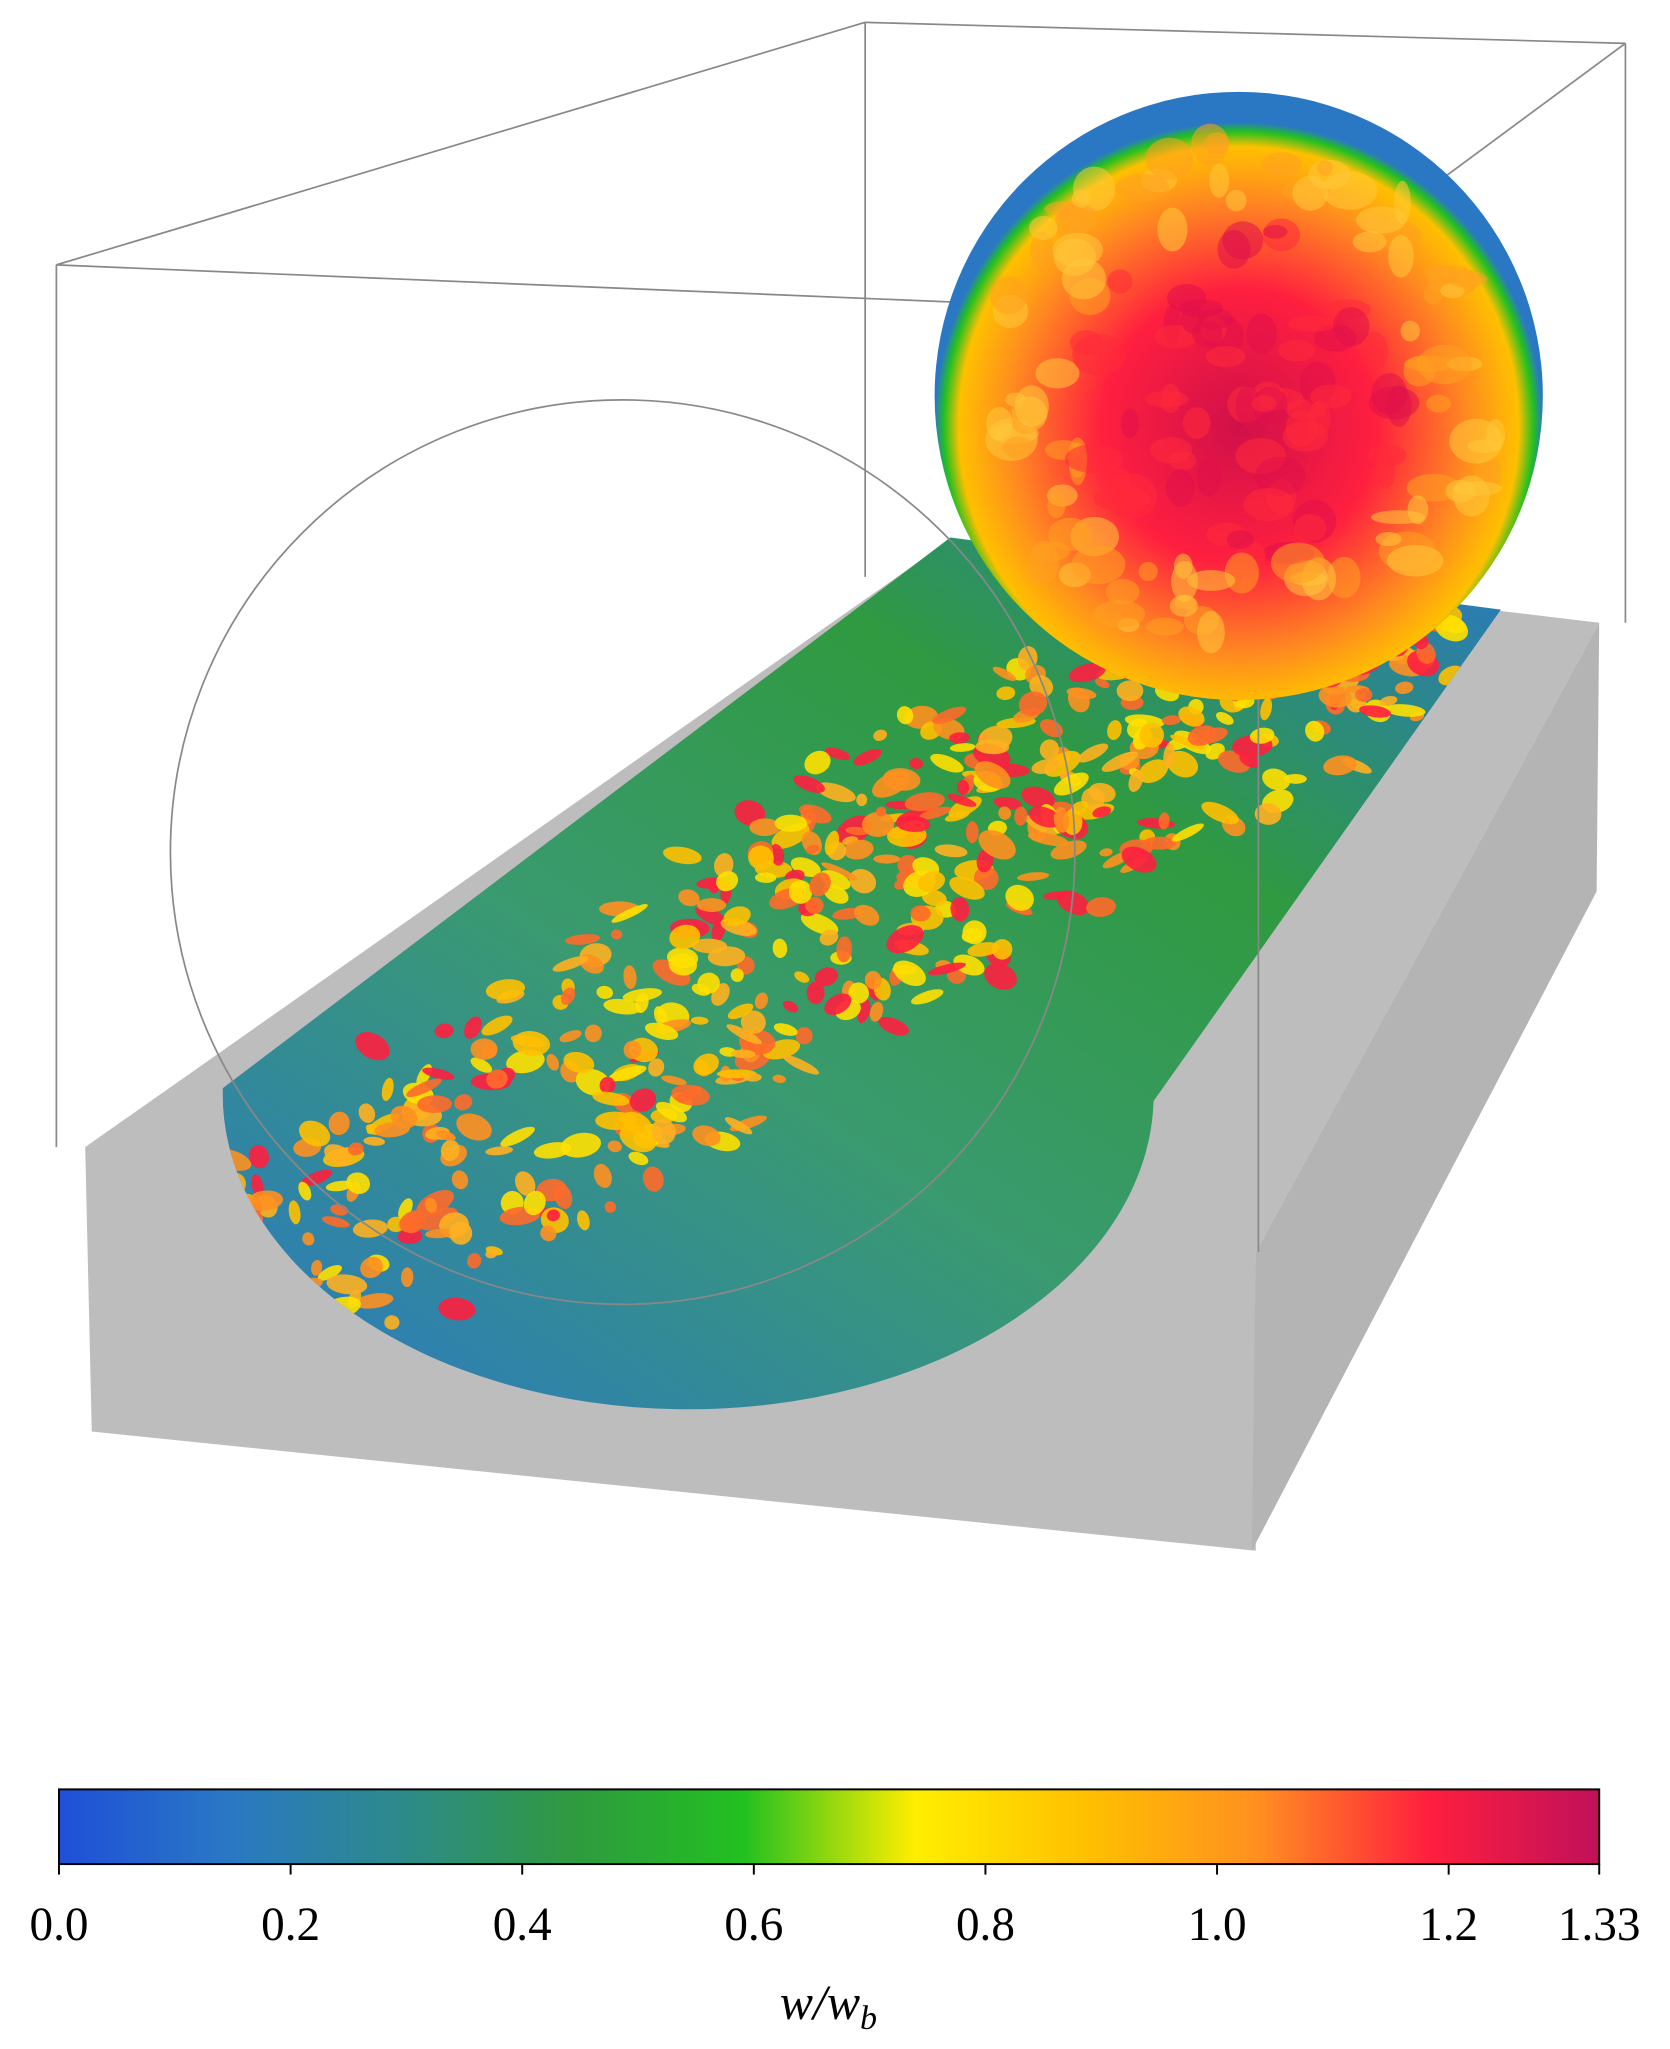  I want to click on colorbar: w/wb 0.0 0.2 0.4 0.6 0.8 1.0 1.2 1.33, so click(835, 1912).